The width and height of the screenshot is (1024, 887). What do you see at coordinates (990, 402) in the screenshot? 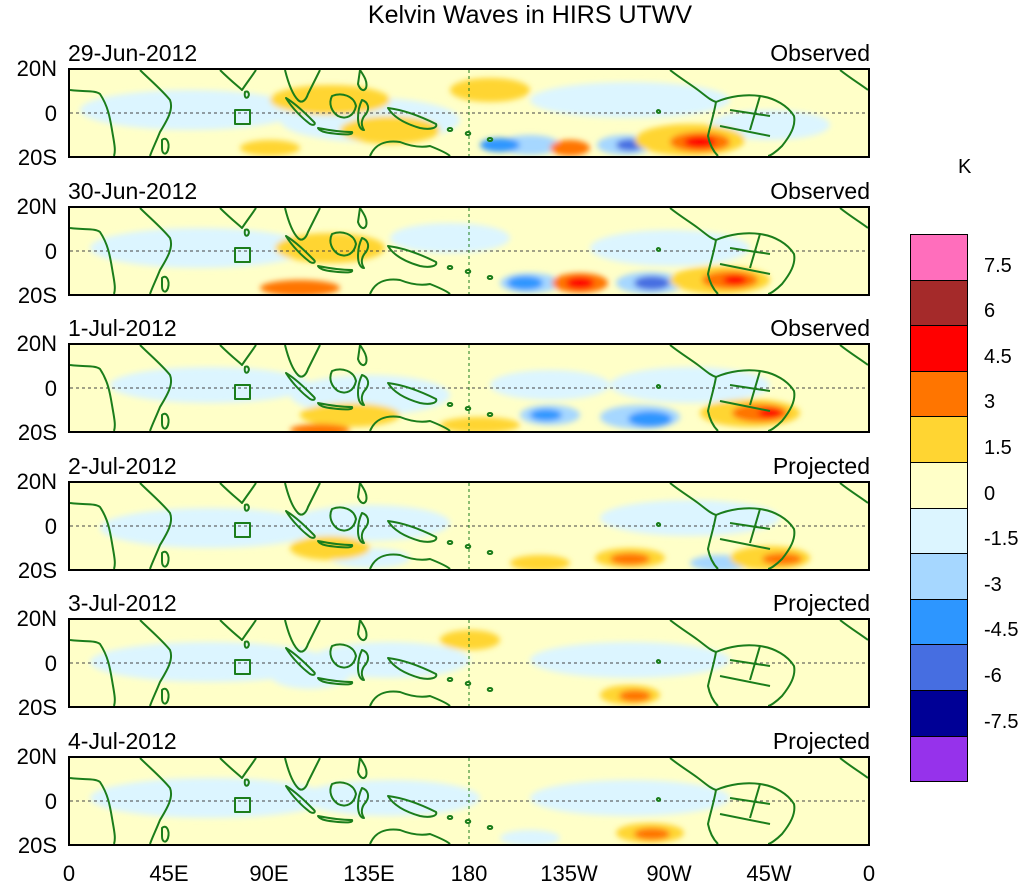
I see `colorbar-label: 3` at bounding box center [990, 402].